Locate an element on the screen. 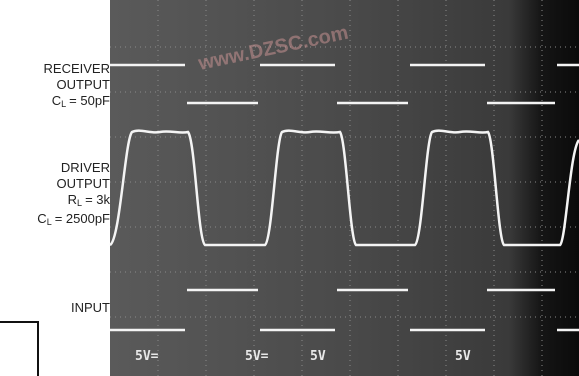 This screenshot has width=579, height=376. label-line: DRIVER is located at coordinates (85, 167).